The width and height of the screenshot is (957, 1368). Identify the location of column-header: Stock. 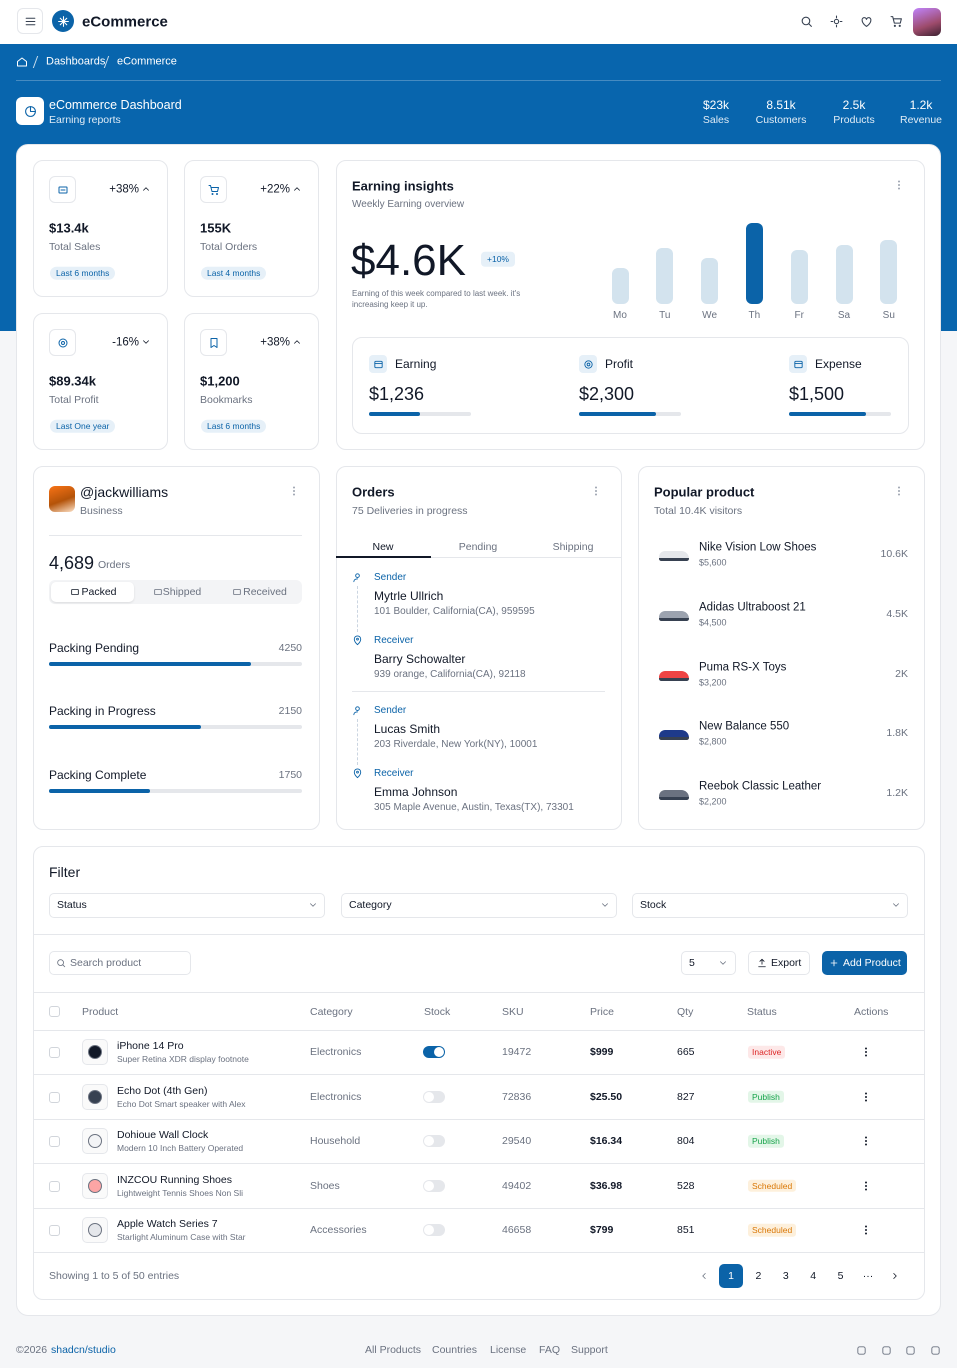
(437, 1011).